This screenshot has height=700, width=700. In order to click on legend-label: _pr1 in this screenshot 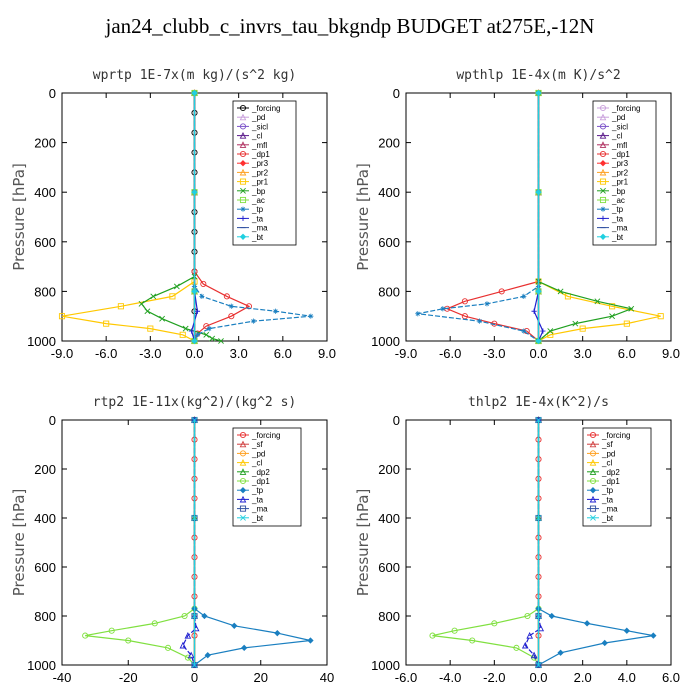, I will do `click(620, 182)`.